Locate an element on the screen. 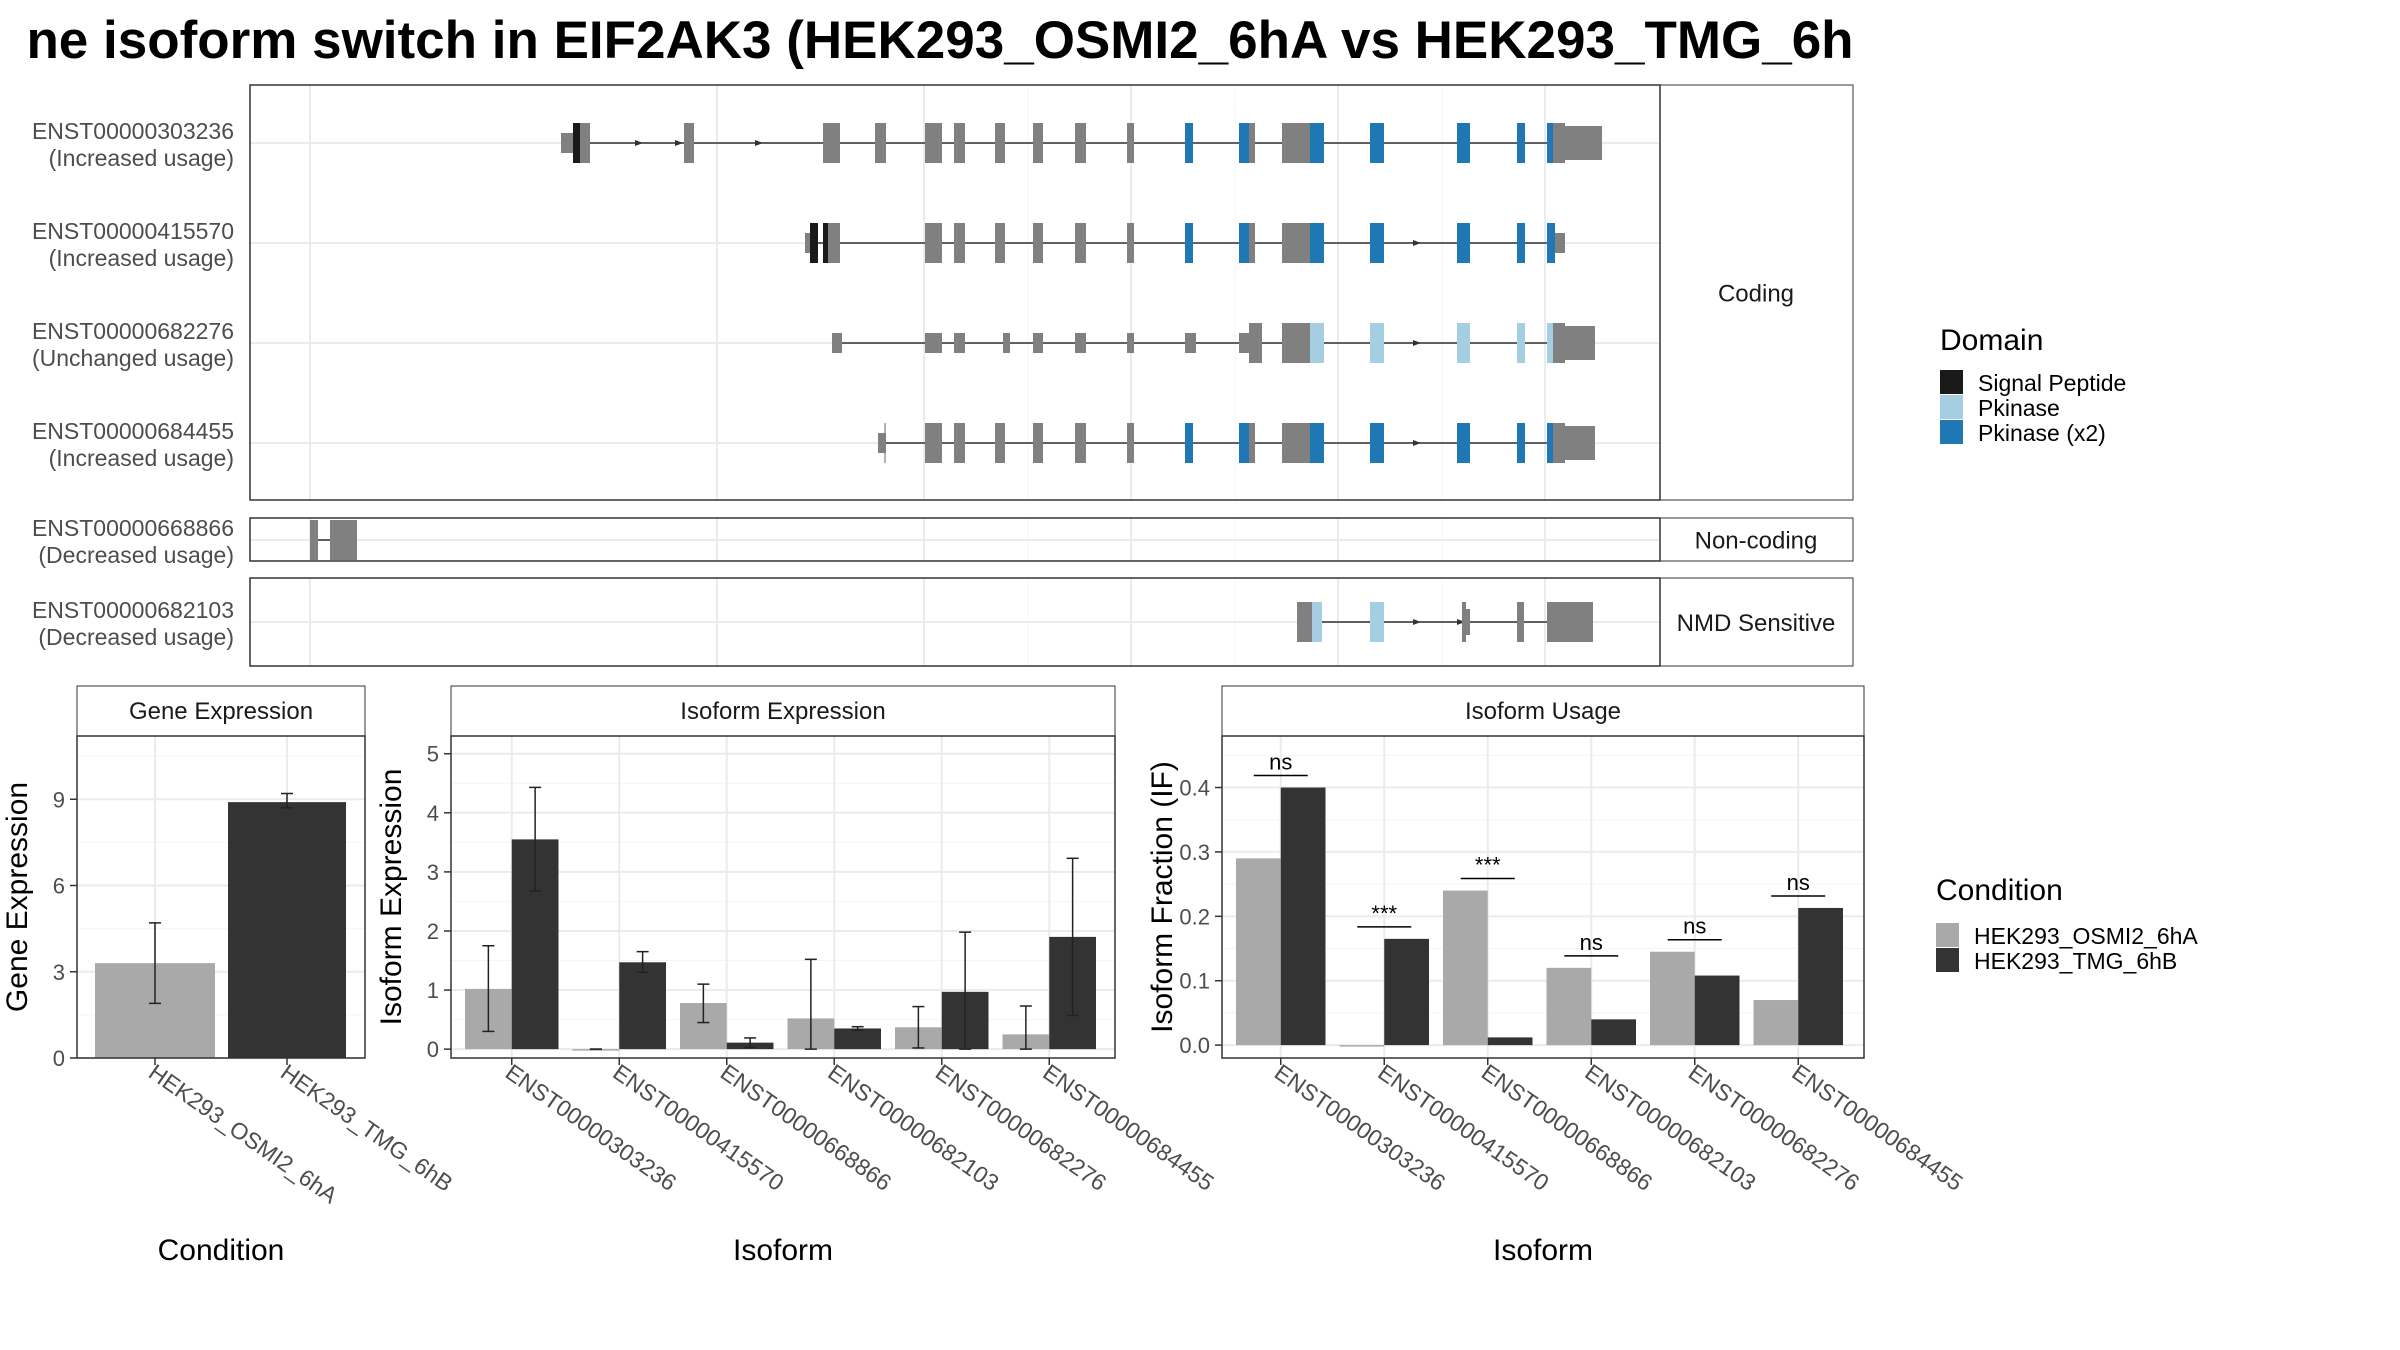 The height and width of the screenshot is (1350, 2400). facet-strip-label: Coding is located at coordinates (1756, 294).